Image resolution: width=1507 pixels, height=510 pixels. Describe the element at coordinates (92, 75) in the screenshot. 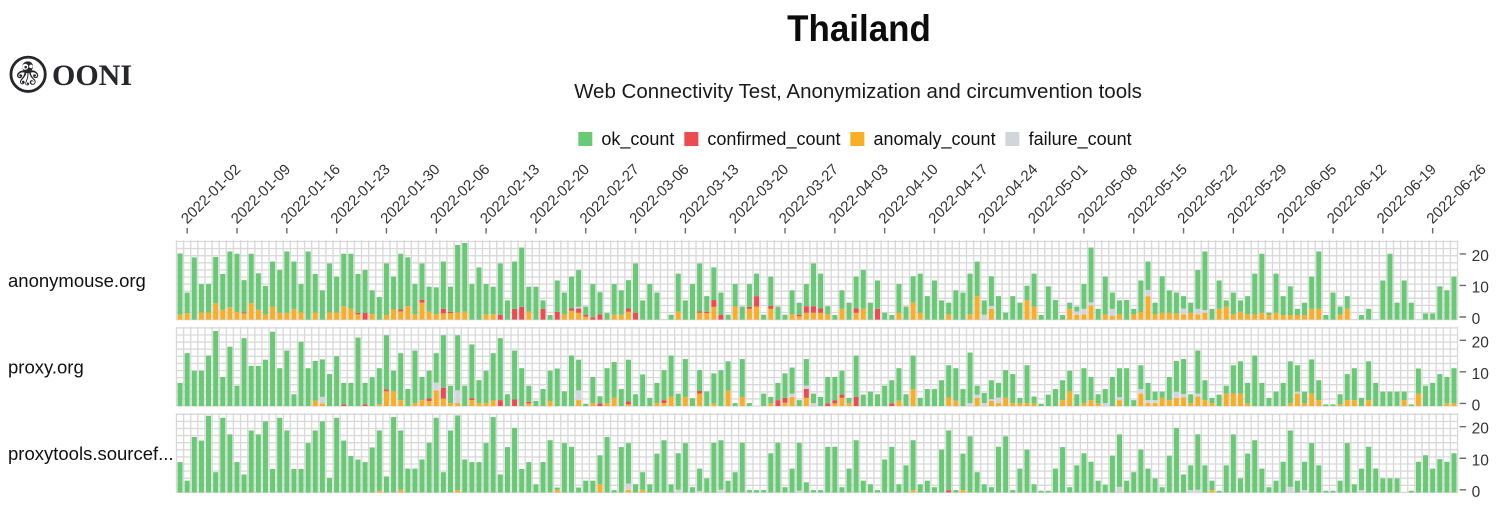

I see `svg-text: OONI` at that location.